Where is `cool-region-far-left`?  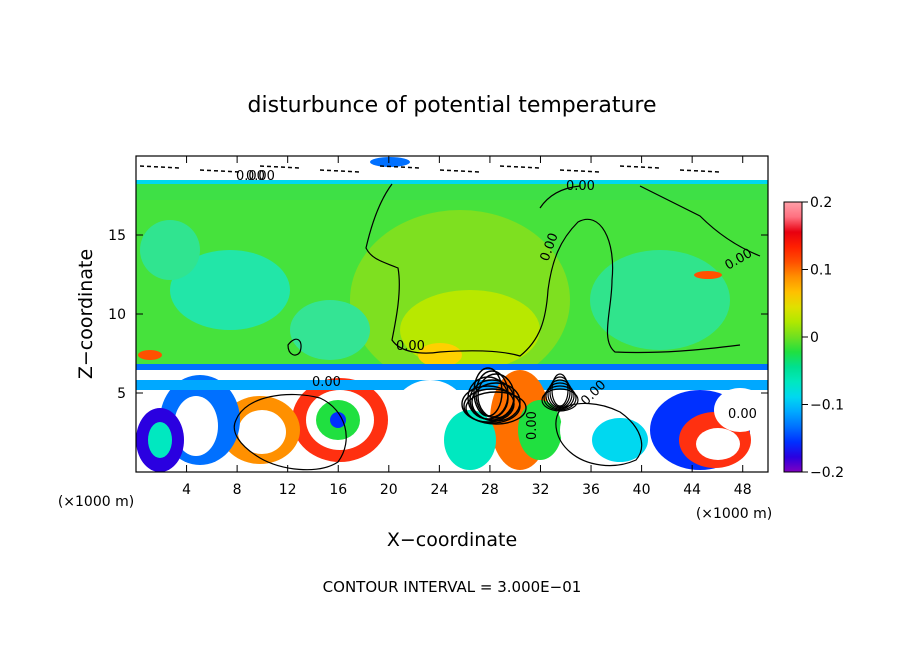 cool-region-far-left is located at coordinates (170, 250).